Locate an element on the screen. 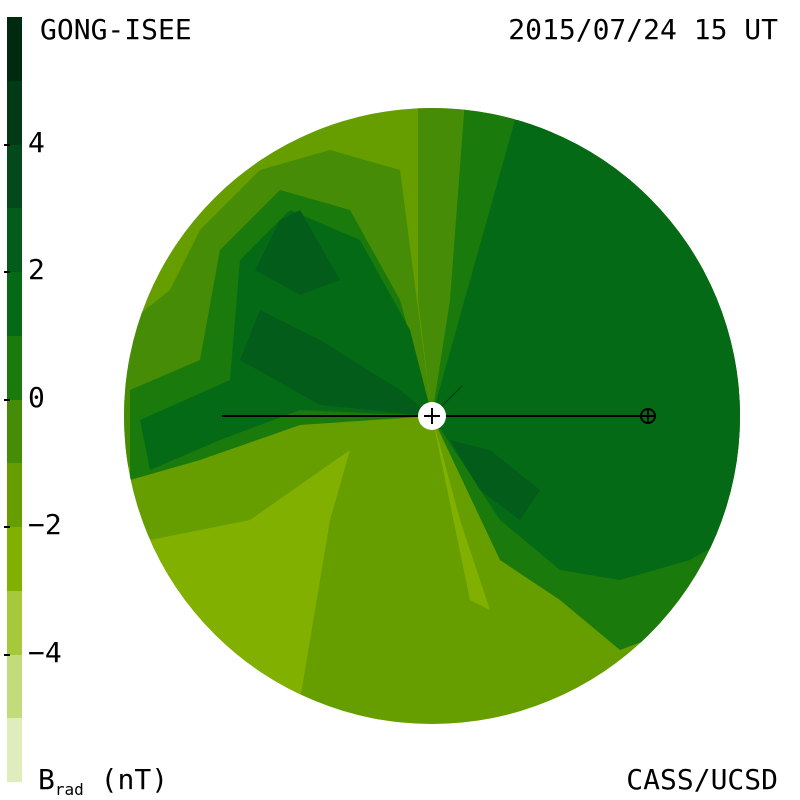 Image resolution: width=800 pixels, height=800 pixels. region-north-strip-a is located at coordinates (444, 262).